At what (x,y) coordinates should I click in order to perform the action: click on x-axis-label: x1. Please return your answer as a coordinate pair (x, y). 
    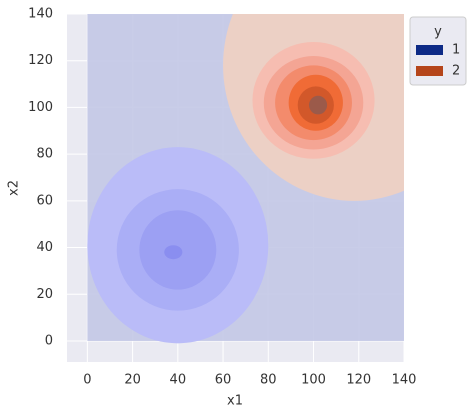
    Looking at the image, I should click on (235, 401).